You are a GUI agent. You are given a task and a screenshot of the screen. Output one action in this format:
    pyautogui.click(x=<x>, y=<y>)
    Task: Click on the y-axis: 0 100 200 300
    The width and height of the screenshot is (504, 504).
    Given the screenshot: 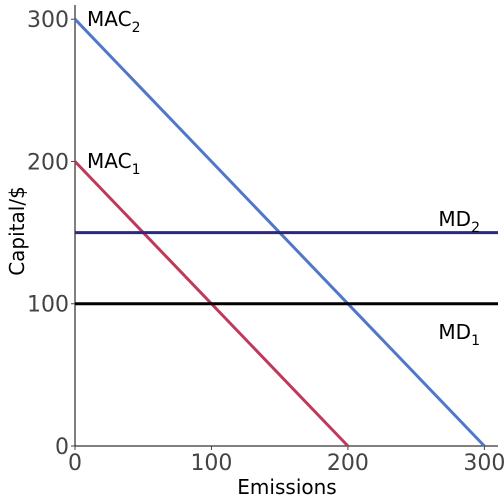 What is the action you would take?
    pyautogui.click(x=51, y=232)
    